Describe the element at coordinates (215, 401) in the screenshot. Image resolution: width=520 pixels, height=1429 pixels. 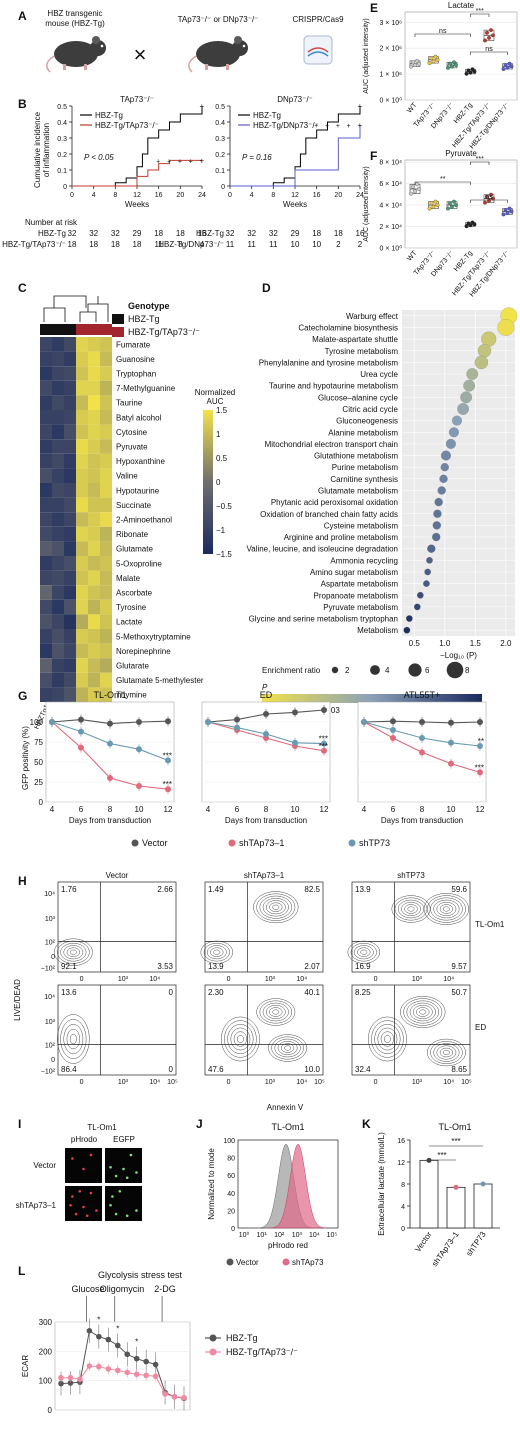
I see `colorbar-title-line2: AUC` at that location.